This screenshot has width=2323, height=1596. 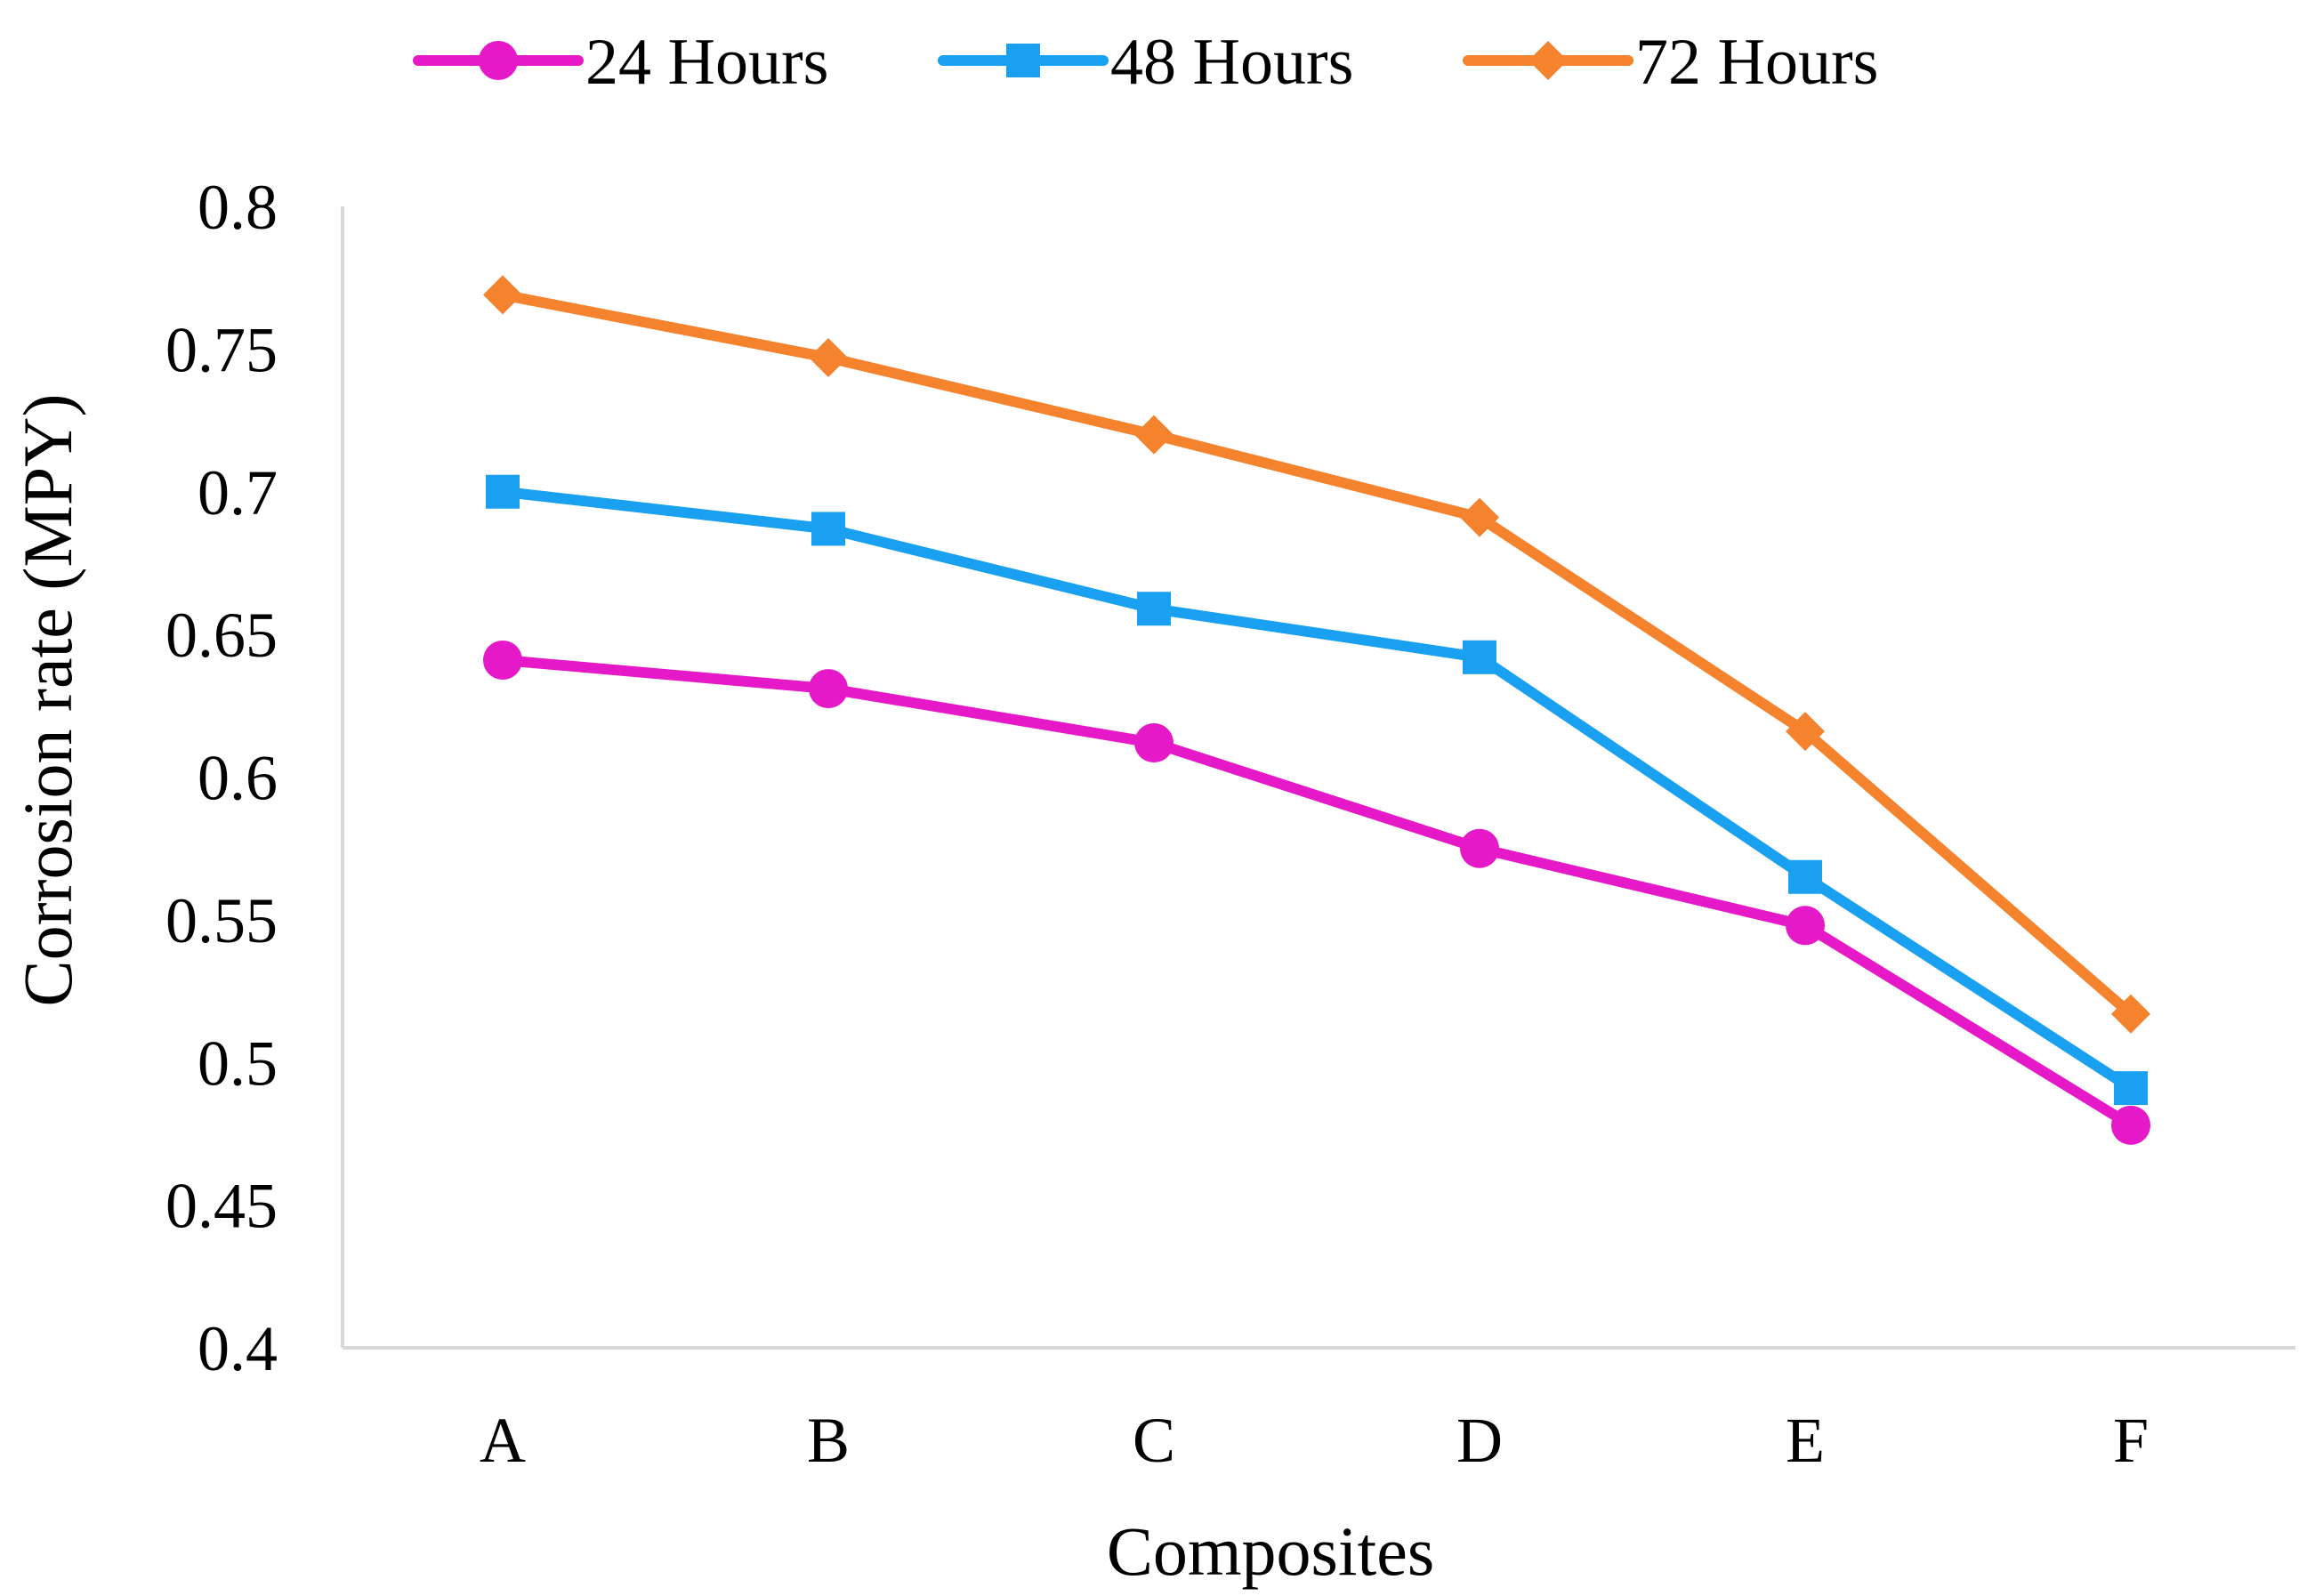 I want to click on x-tick-label: E, so click(x=1805, y=1440).